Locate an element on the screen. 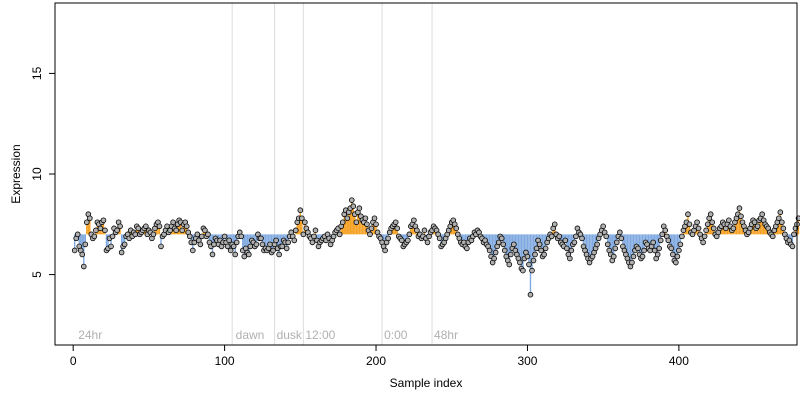  phase-annotation-000: 0:00 is located at coordinates (396, 335).